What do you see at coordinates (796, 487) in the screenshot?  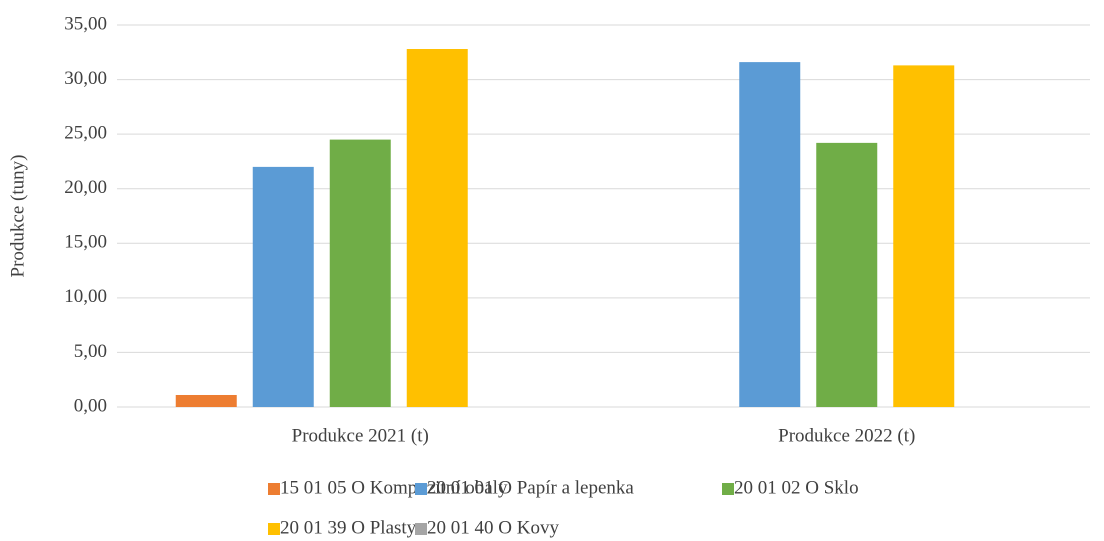 I see `legend-label: 20 01 02 O Sklo` at bounding box center [796, 487].